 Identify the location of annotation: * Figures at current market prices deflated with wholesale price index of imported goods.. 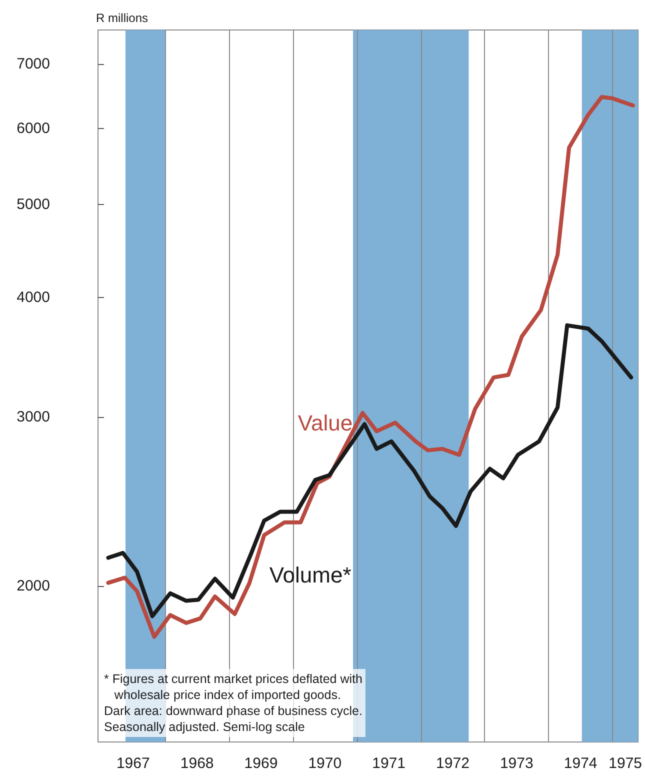
(233, 687).